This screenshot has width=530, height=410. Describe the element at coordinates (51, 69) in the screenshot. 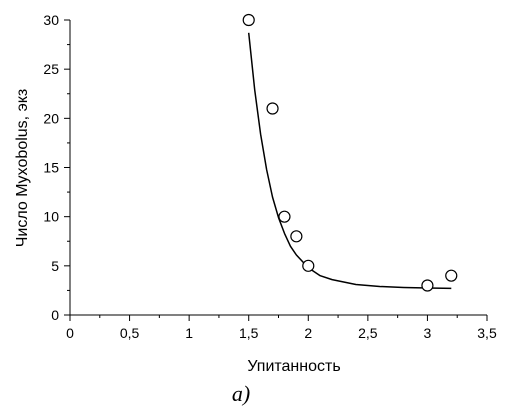

I see `y-tick-label: 25` at that location.